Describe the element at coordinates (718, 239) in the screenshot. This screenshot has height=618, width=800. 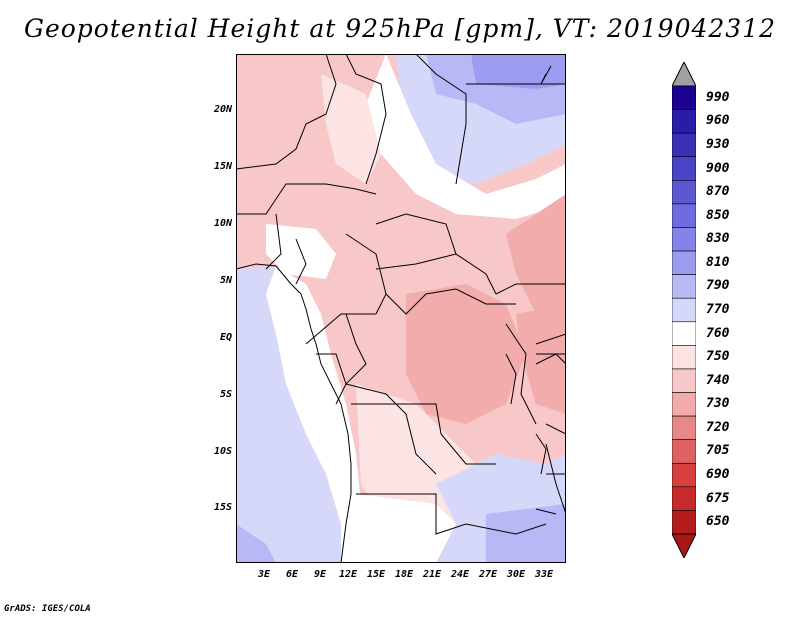
I see `colorbar-level-label: 830` at that location.